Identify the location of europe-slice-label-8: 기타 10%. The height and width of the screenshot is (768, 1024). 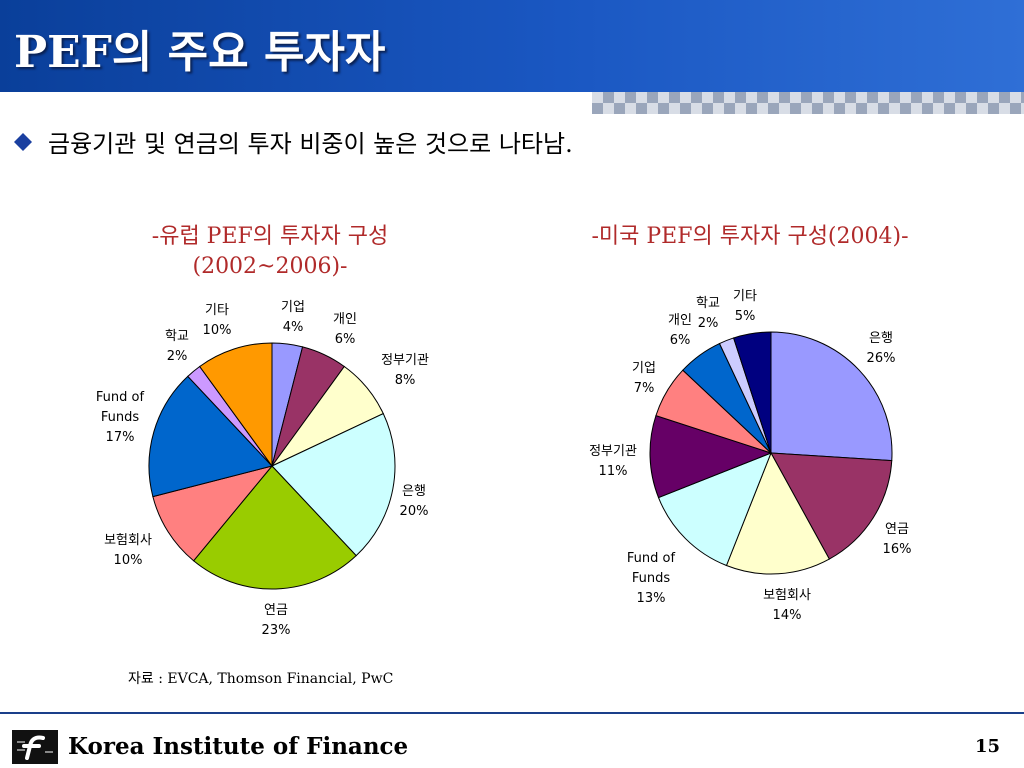
(217, 320).